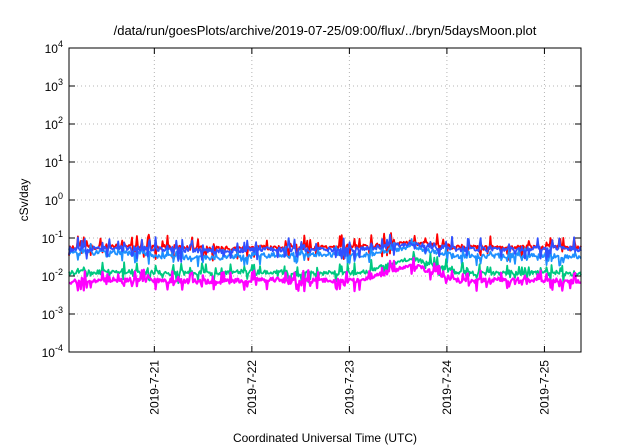 This screenshot has height=448, width=640. I want to click on y-tick-label: 10⁰, so click(54, 199).